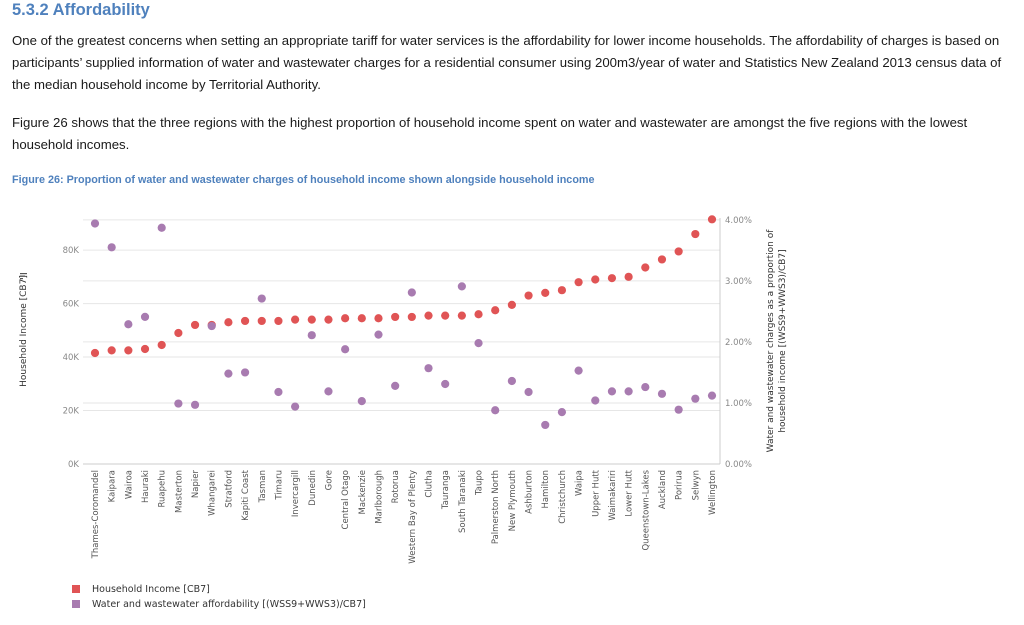 This screenshot has width=1024, height=625. What do you see at coordinates (738, 465) in the screenshot?
I see `y-right-tick-label: 0.00%` at bounding box center [738, 465].